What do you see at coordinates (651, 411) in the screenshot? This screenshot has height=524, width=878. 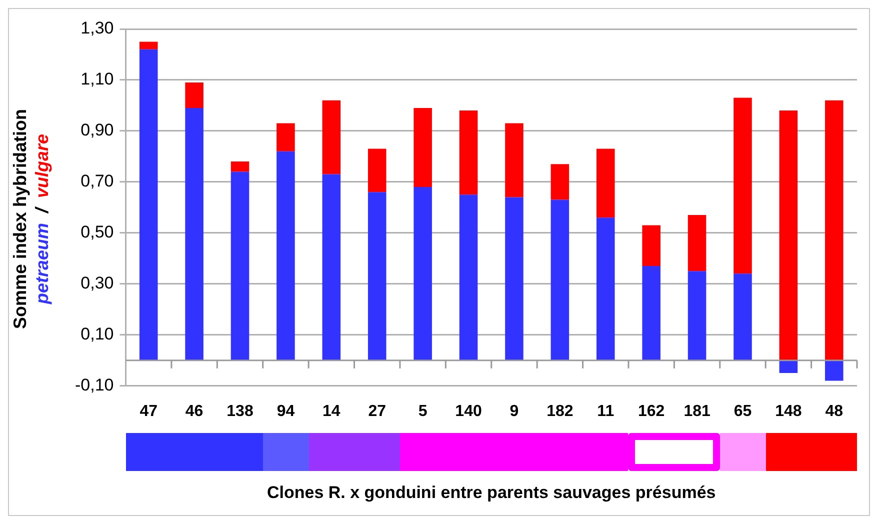 I see `x-tick-label: 162` at bounding box center [651, 411].